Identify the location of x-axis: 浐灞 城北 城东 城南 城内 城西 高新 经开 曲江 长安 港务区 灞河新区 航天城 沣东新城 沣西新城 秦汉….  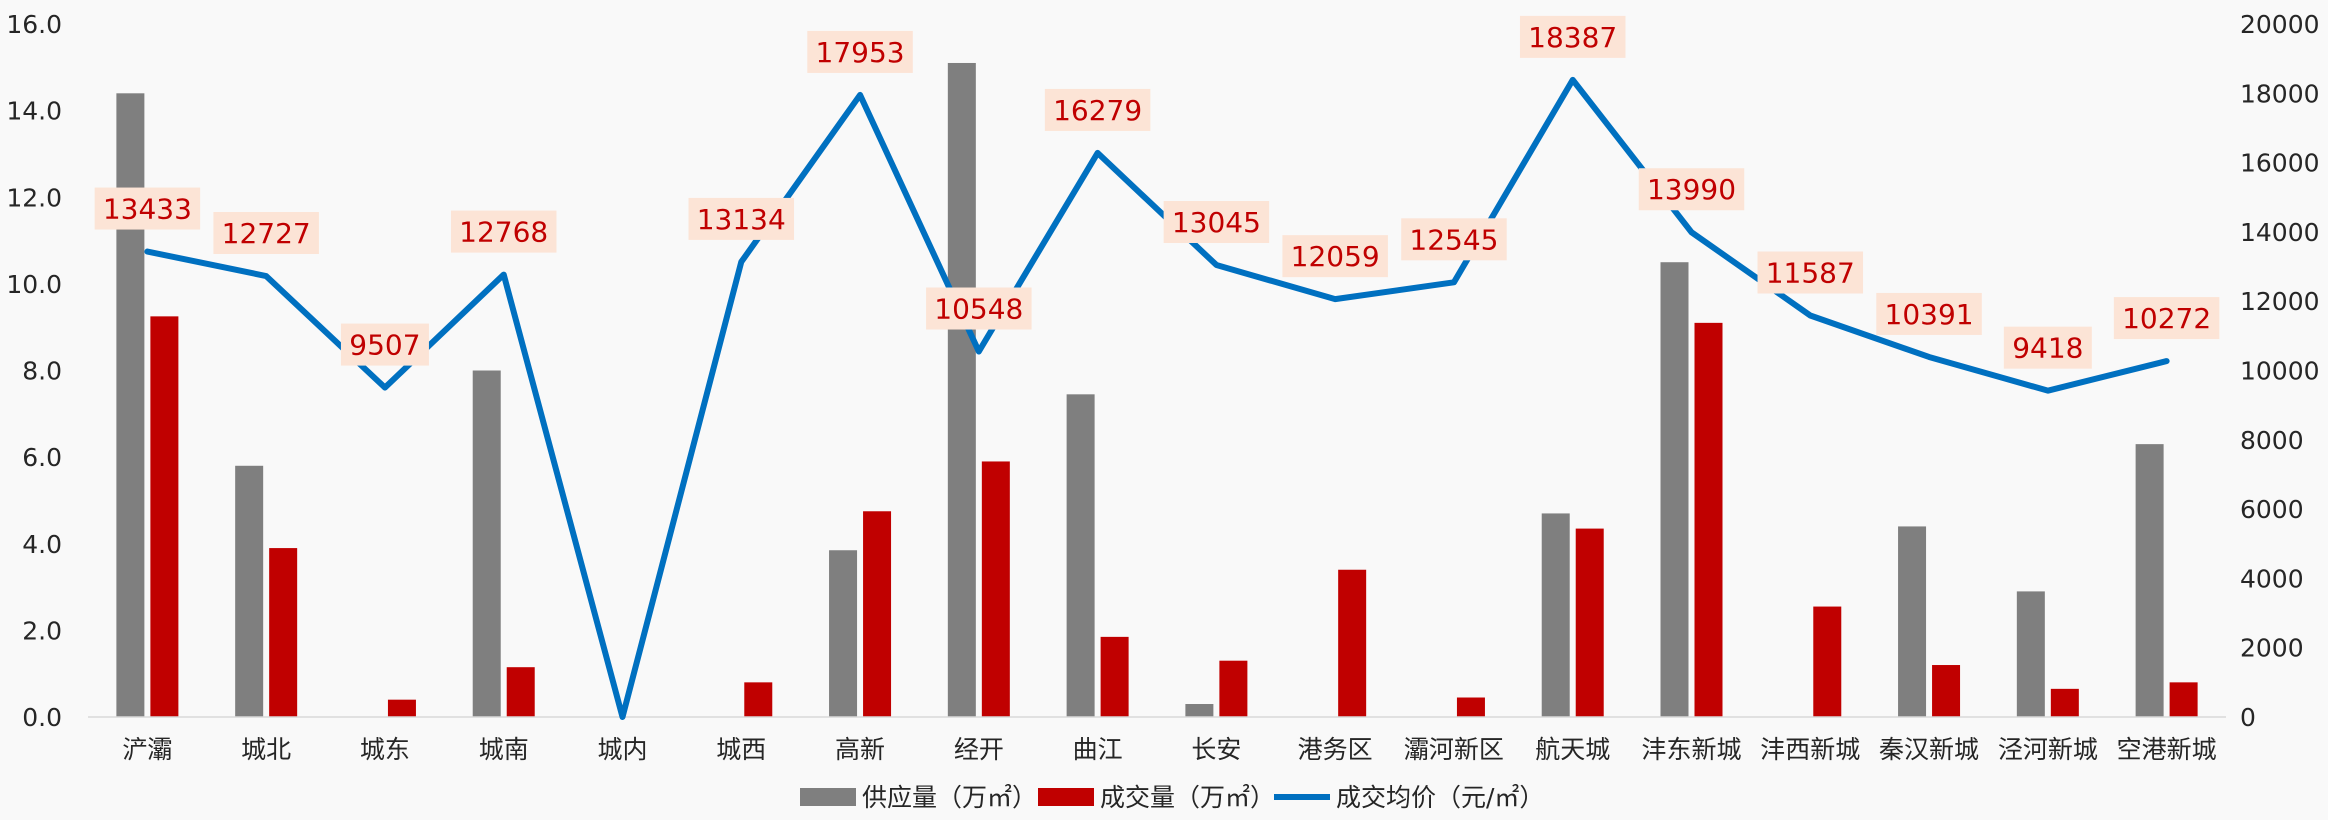
(1169, 749).